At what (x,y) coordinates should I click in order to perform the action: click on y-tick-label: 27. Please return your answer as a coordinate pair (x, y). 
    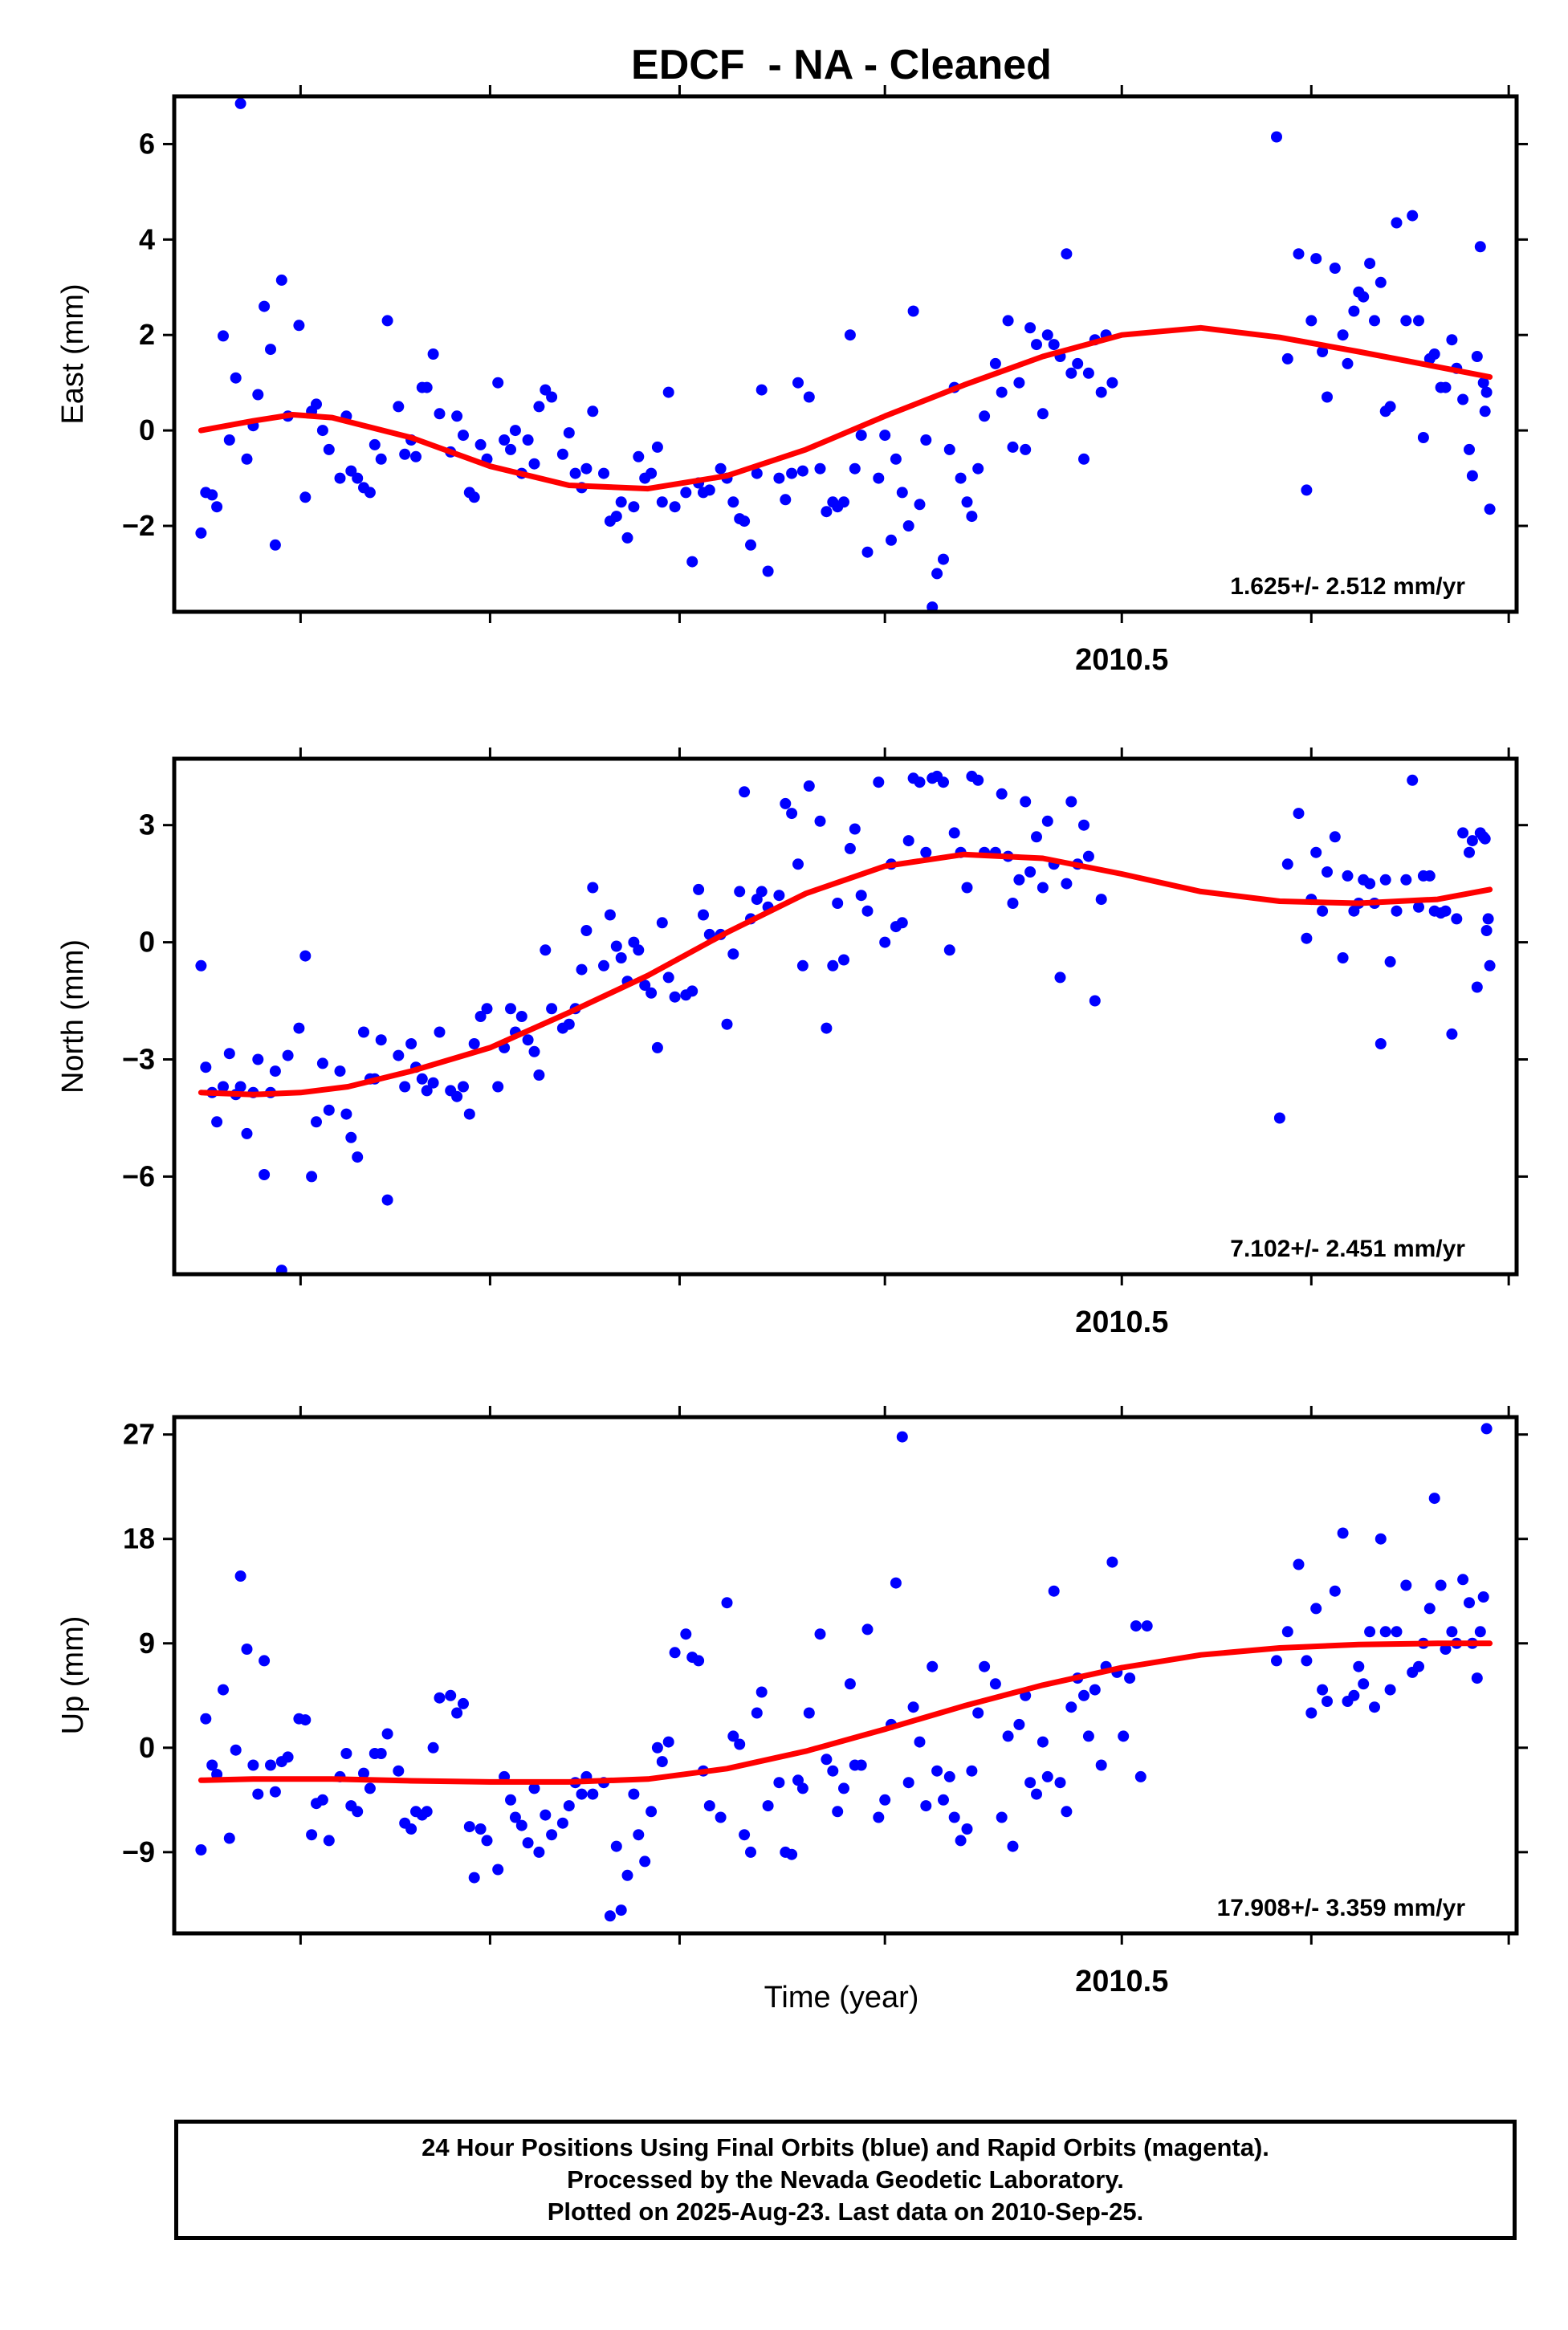
    Looking at the image, I should click on (139, 1434).